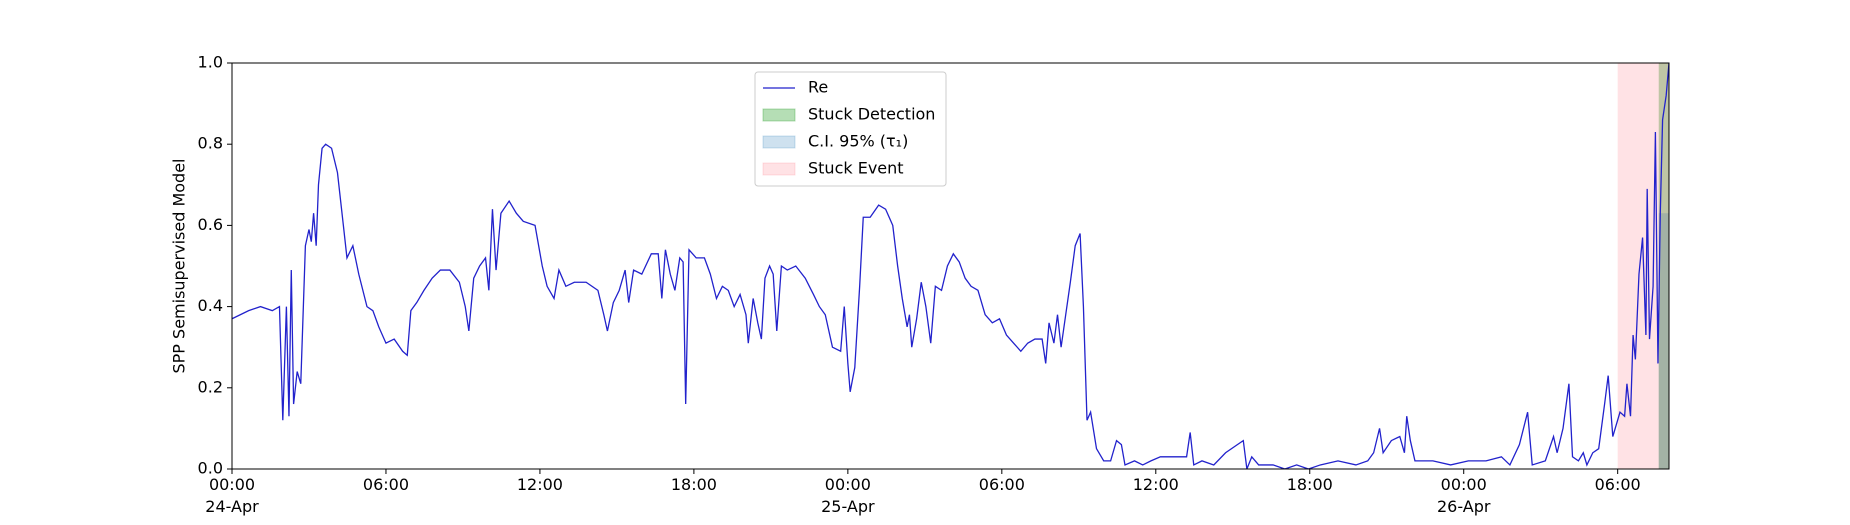 Image resolution: width=1850 pixels, height=525 pixels. Describe the element at coordinates (871, 114) in the screenshot. I see `legend-label: Stuck Detection` at that location.